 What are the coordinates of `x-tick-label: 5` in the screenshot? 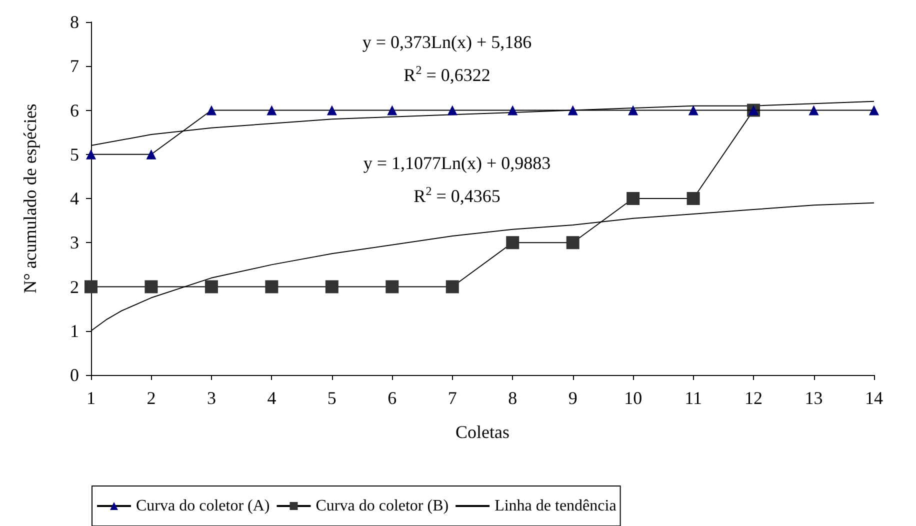 It's located at (331, 398).